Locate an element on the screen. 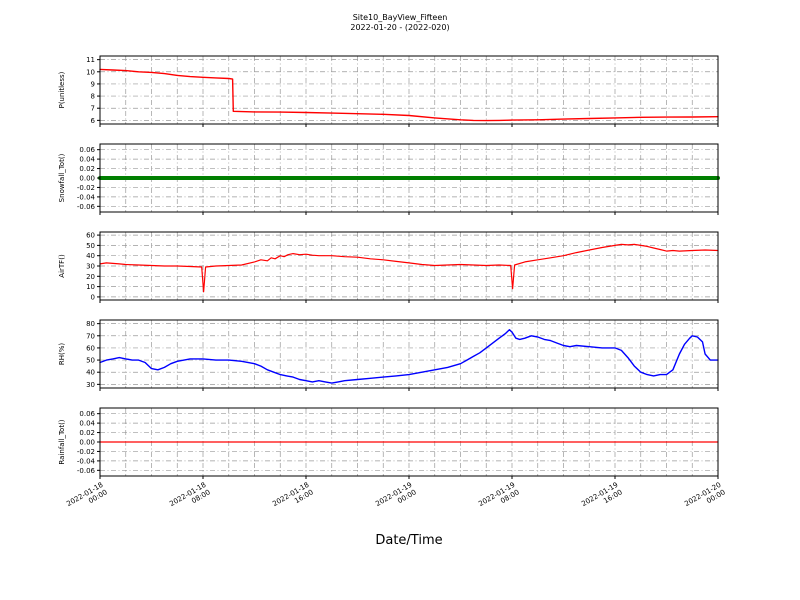  y-axis-title: AirTF() is located at coordinates (62, 266).